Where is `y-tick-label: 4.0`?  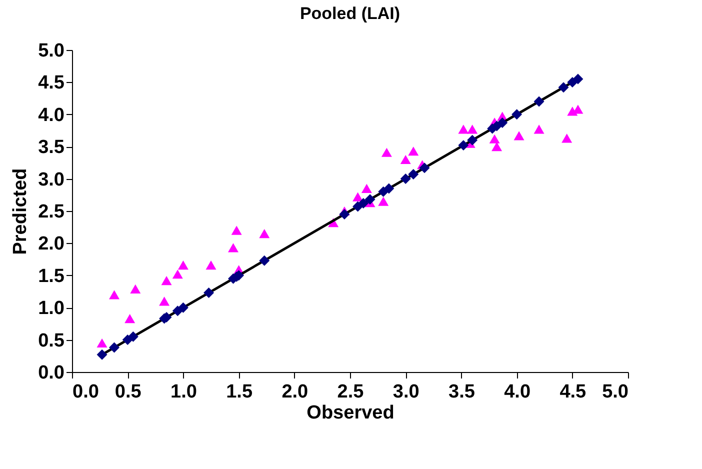 y-tick-label: 4.0 is located at coordinates (51, 115).